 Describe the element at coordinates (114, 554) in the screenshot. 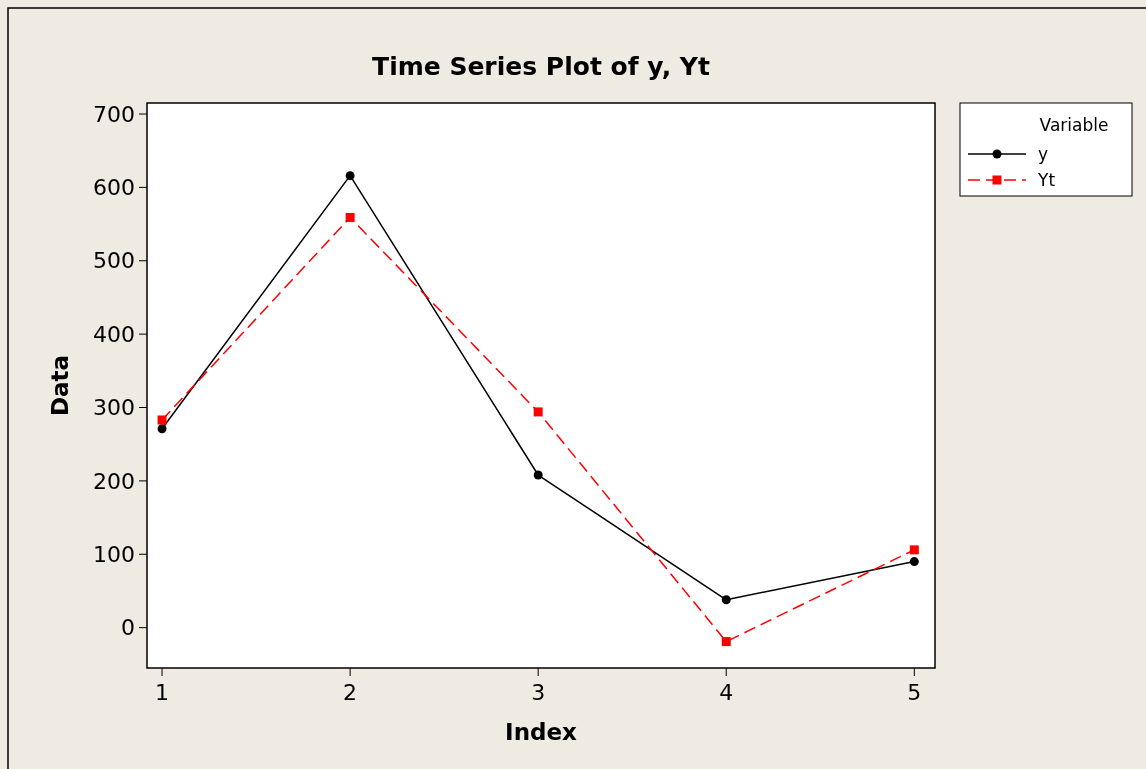

I see `y-tick-label: 100` at that location.